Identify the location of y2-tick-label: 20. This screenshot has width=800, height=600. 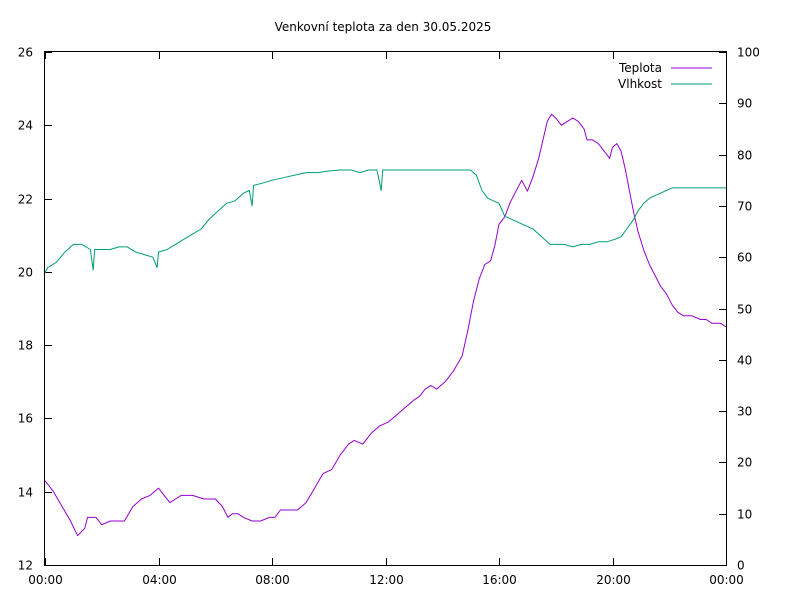
(744, 463).